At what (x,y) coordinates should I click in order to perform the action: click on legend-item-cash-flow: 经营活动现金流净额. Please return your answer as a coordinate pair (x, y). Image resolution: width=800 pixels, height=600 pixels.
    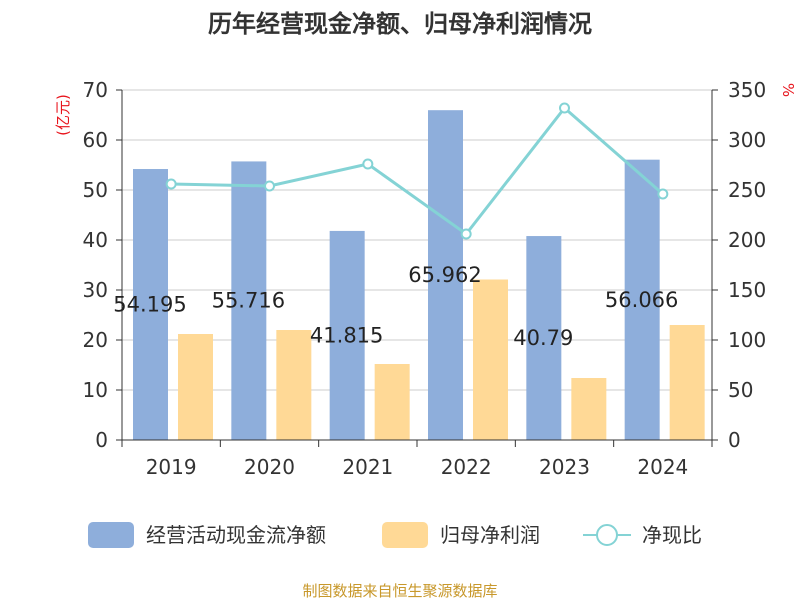
    Looking at the image, I should click on (207, 535).